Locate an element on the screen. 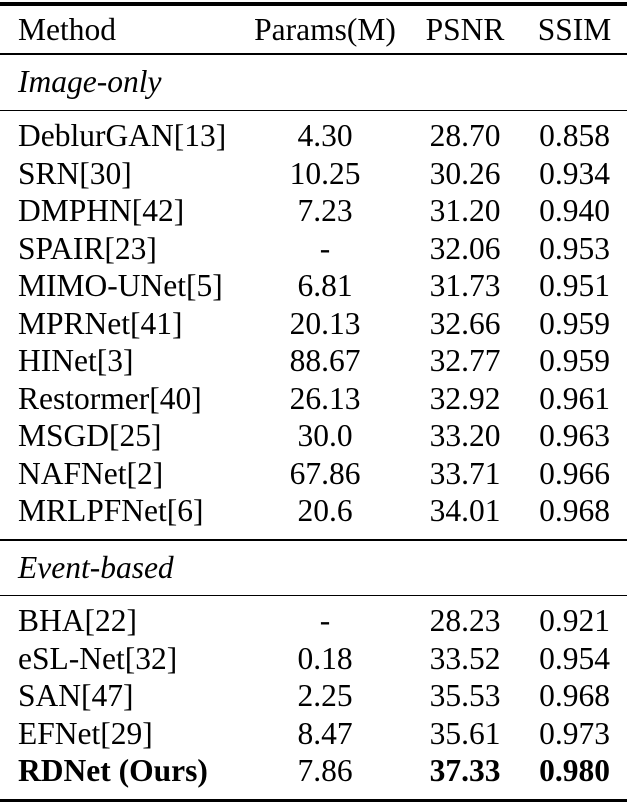 This screenshot has width=627, height=807. table-row: MRLPFNet[6] 20.6 34.01 0.968 is located at coordinates (313, 511).